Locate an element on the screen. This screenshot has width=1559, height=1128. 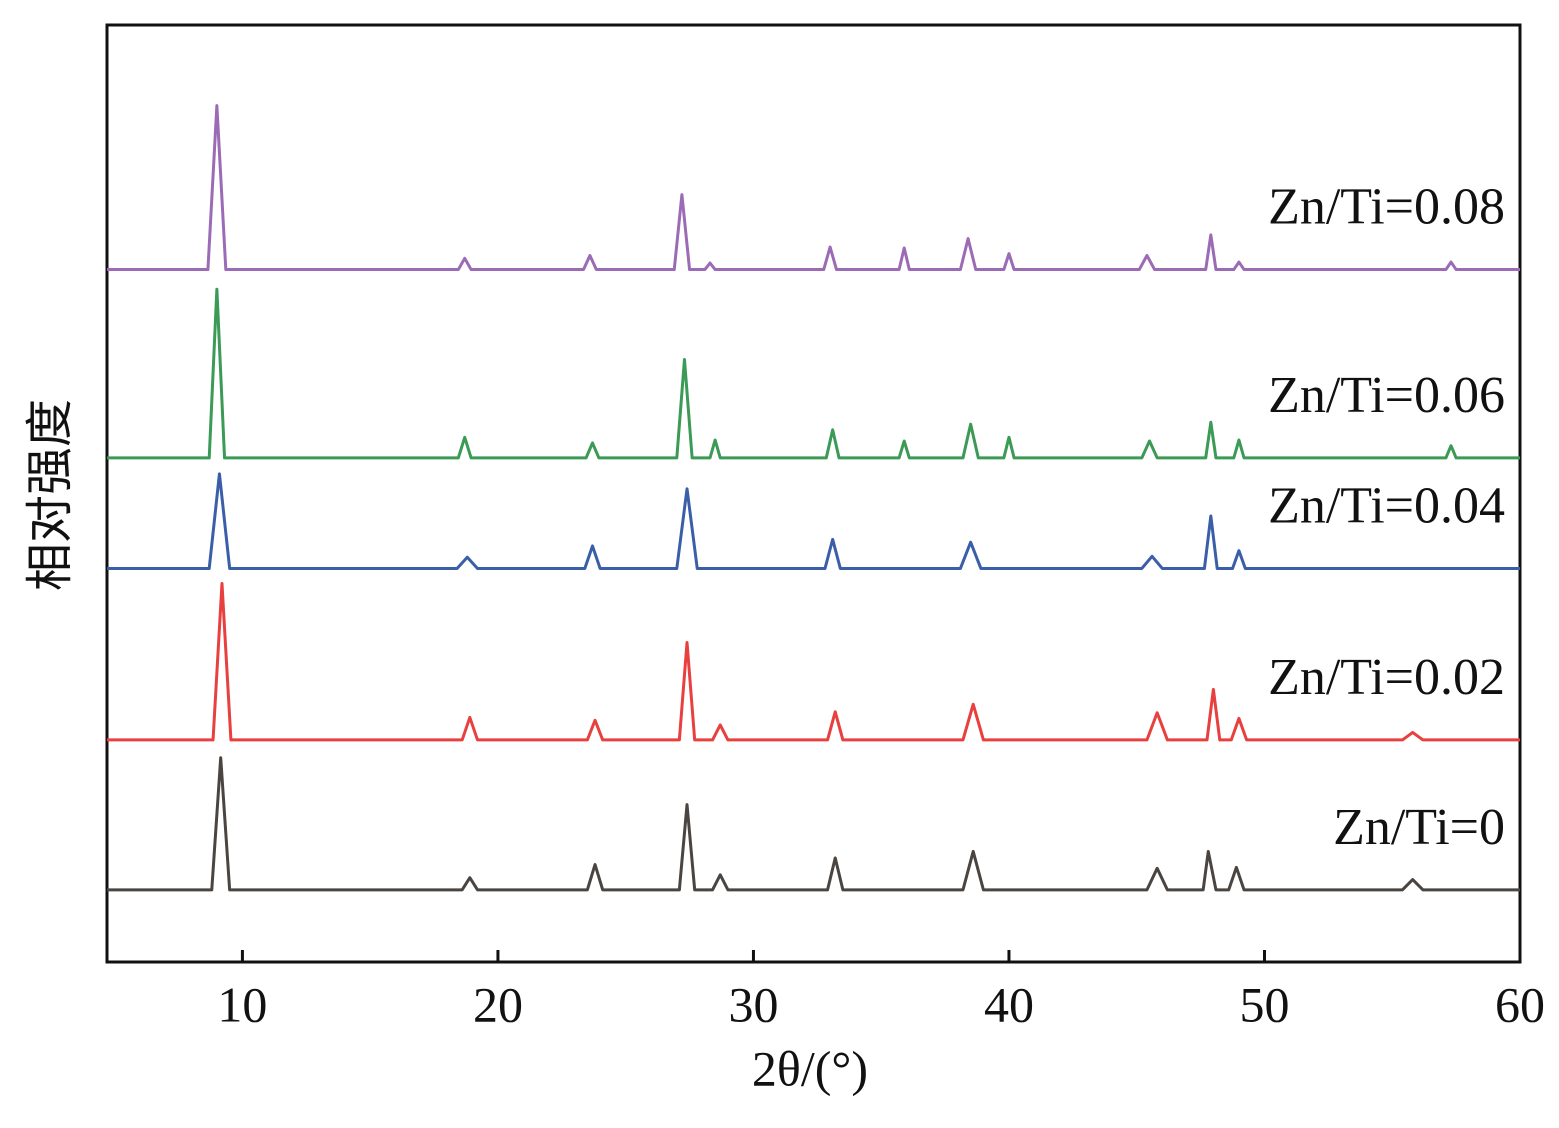
x-tick-label: 20 is located at coordinates (498, 1004).